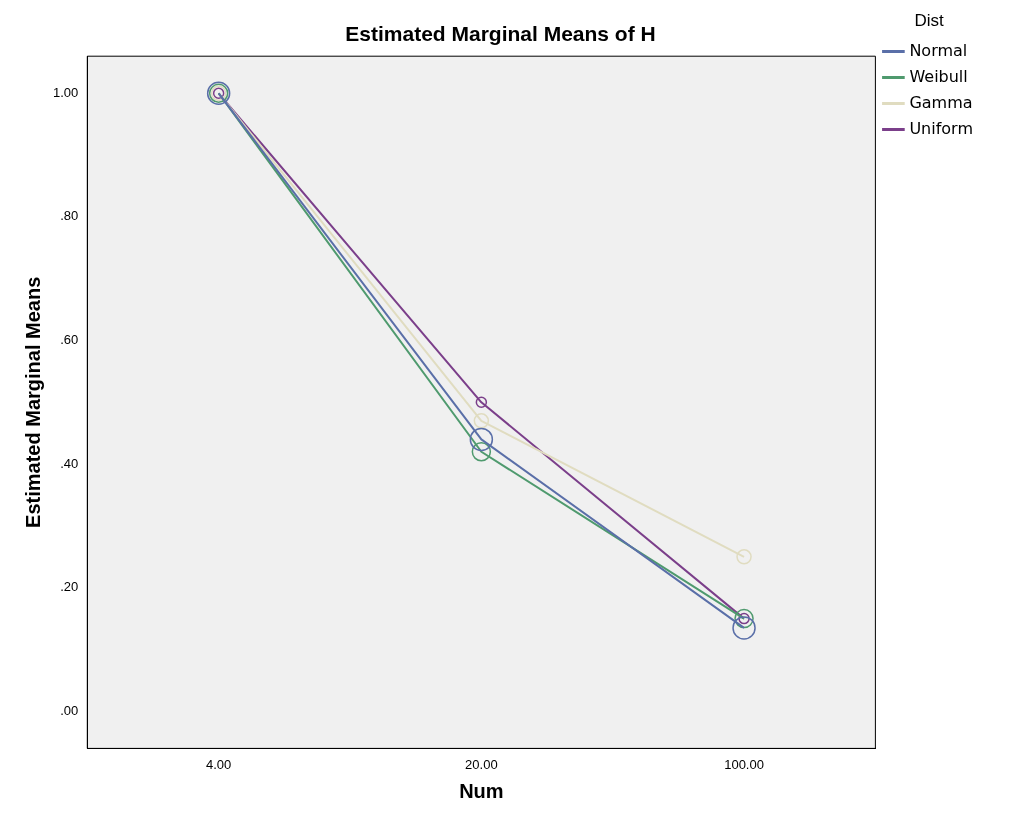  What do you see at coordinates (929, 21) in the screenshot?
I see `legend-title: Dist` at bounding box center [929, 21].